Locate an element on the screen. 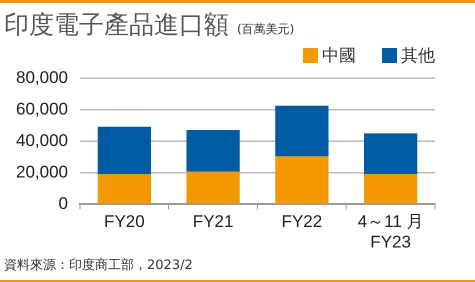 This screenshot has height=282, width=475. x-tick-label: FY21 is located at coordinates (213, 222).